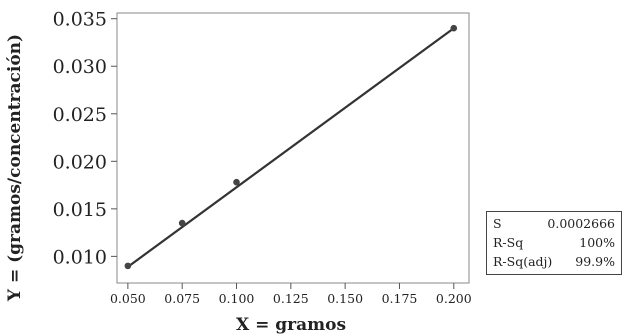  What do you see at coordinates (80, 162) in the screenshot?
I see `y-tick-label: 0.020` at bounding box center [80, 162].